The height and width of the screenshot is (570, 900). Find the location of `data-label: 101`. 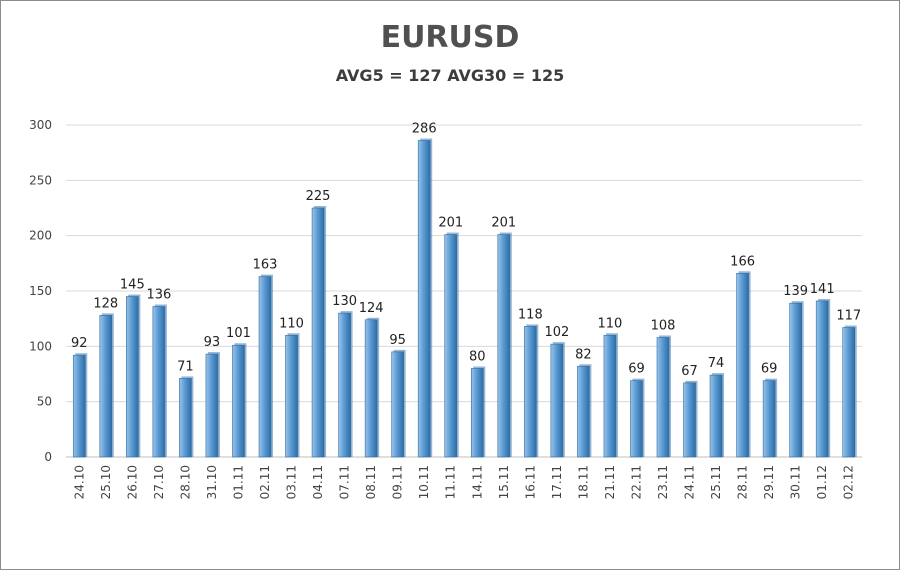

data-label: 101 is located at coordinates (238, 333).